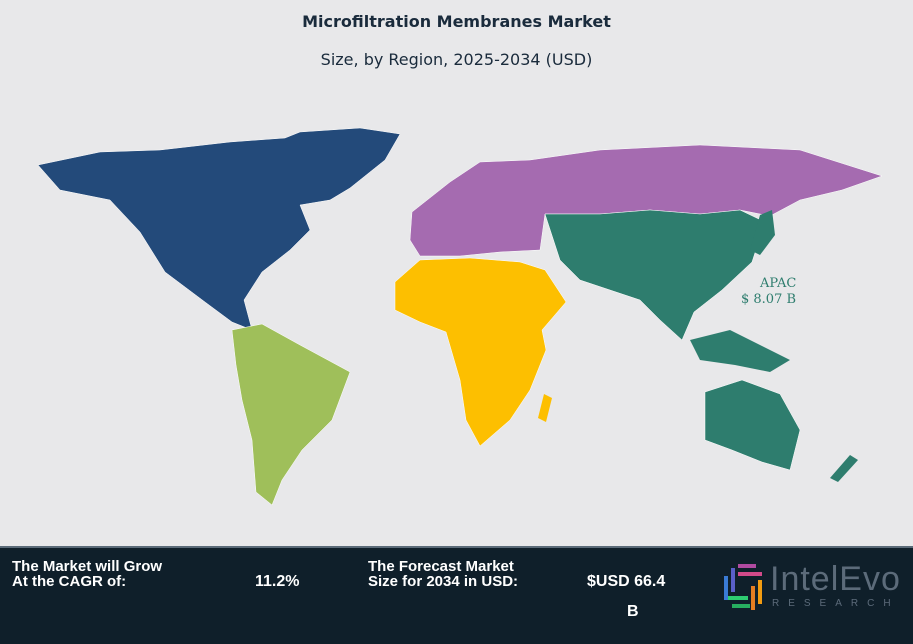 The width and height of the screenshot is (913, 644). Describe the element at coordinates (752, 425) in the screenshot. I see `australia` at that location.